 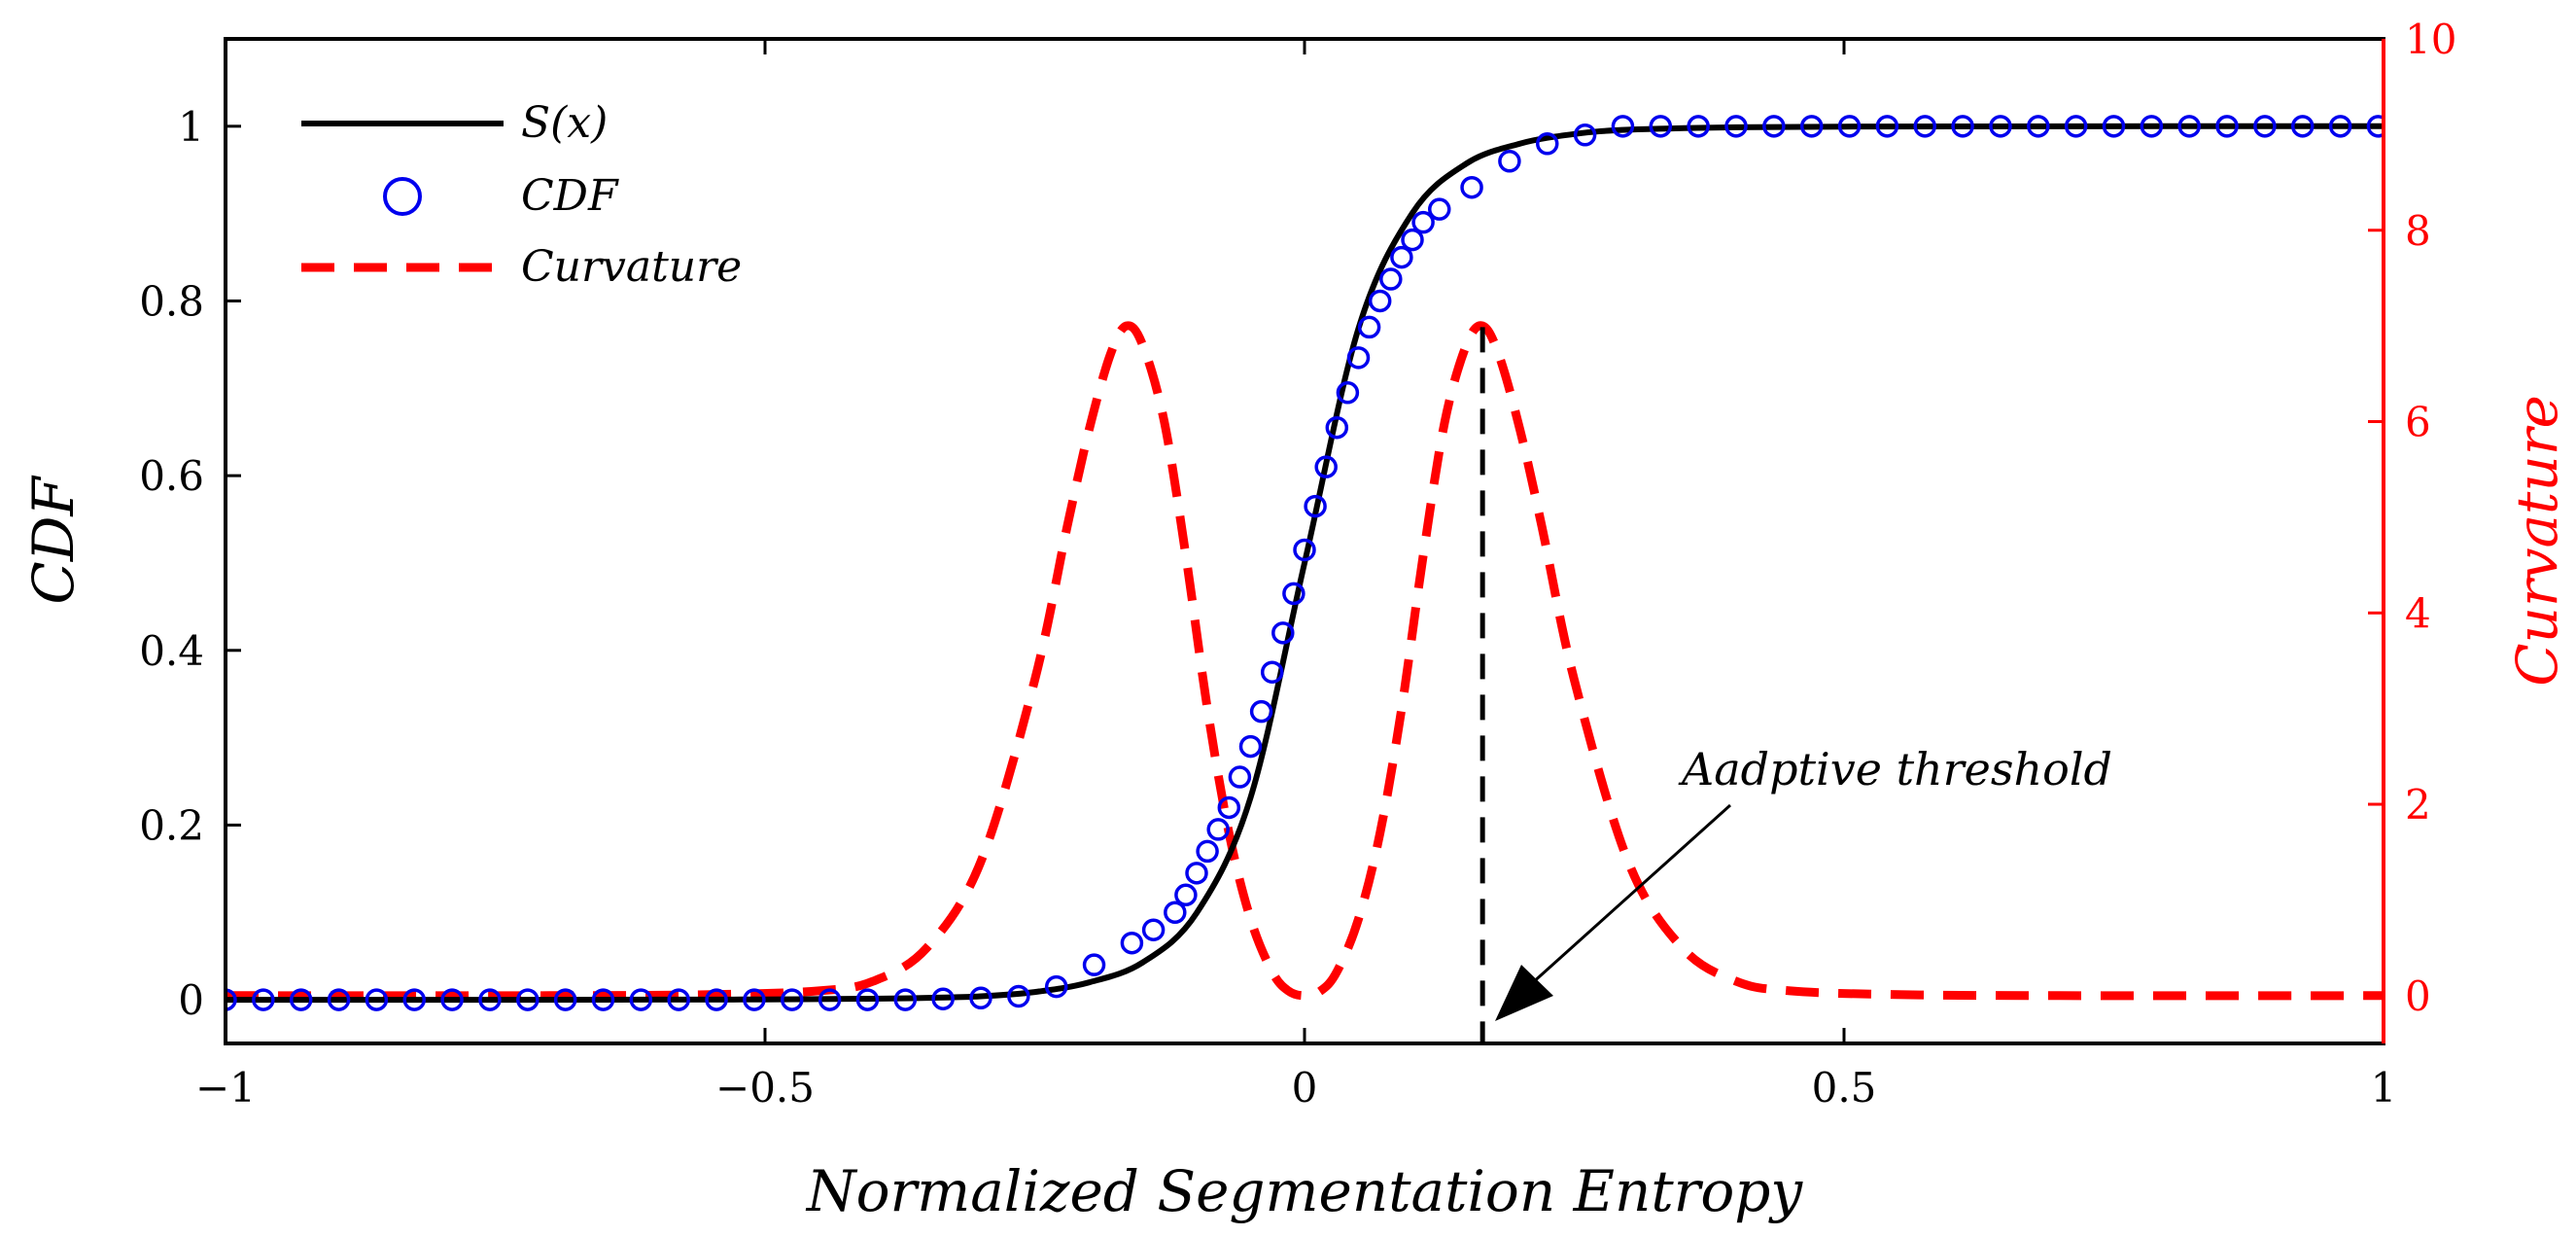 What do you see at coordinates (2418, 996) in the screenshot?
I see `y-right-tick-label: 0` at bounding box center [2418, 996].